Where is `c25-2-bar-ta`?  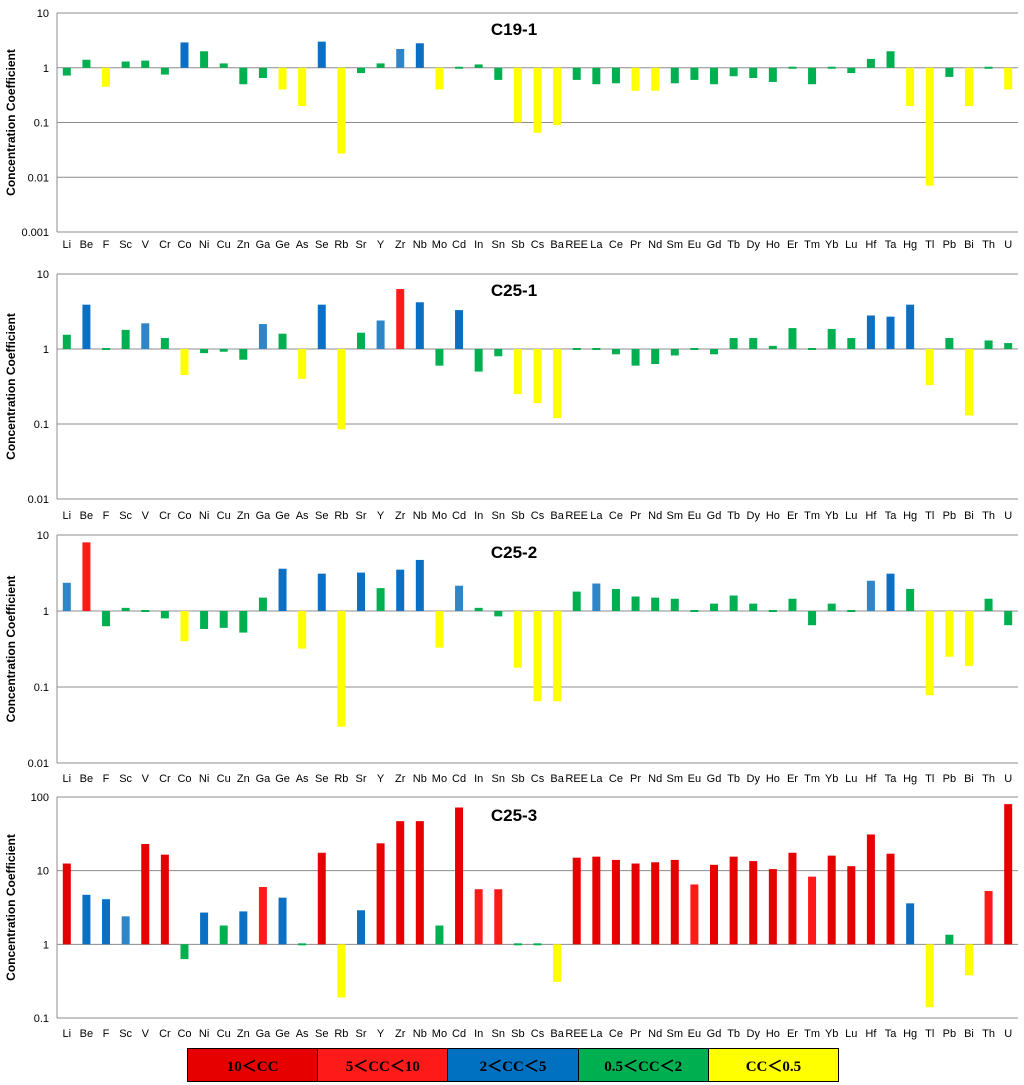 c25-2-bar-ta is located at coordinates (890, 592).